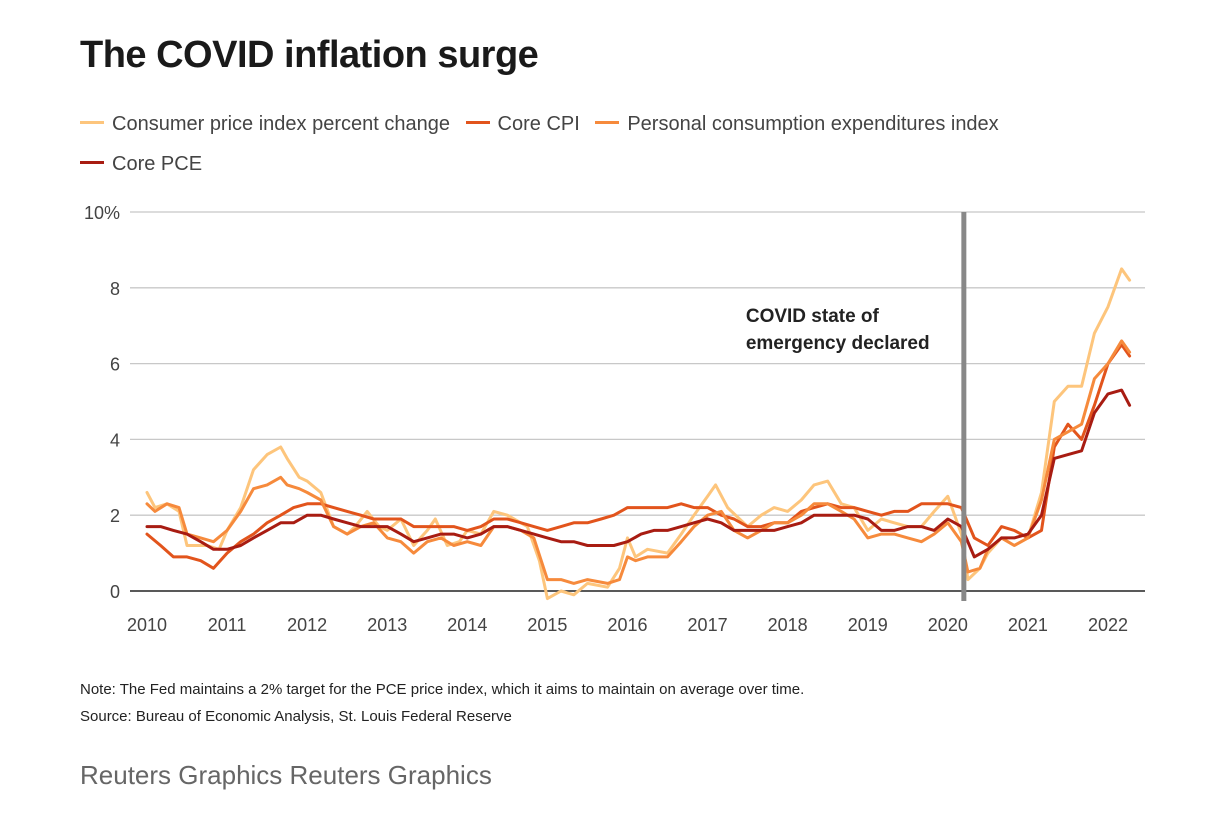 This screenshot has height=838, width=1214. Describe the element at coordinates (307, 625) in the screenshot. I see `x-tick-label: 2012` at that location.